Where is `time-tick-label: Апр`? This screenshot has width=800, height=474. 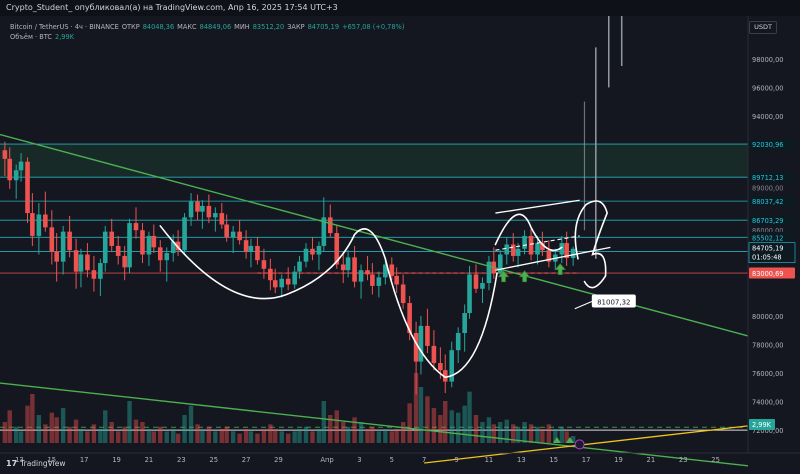
time-tick-label: Апр is located at coordinates (326, 460).